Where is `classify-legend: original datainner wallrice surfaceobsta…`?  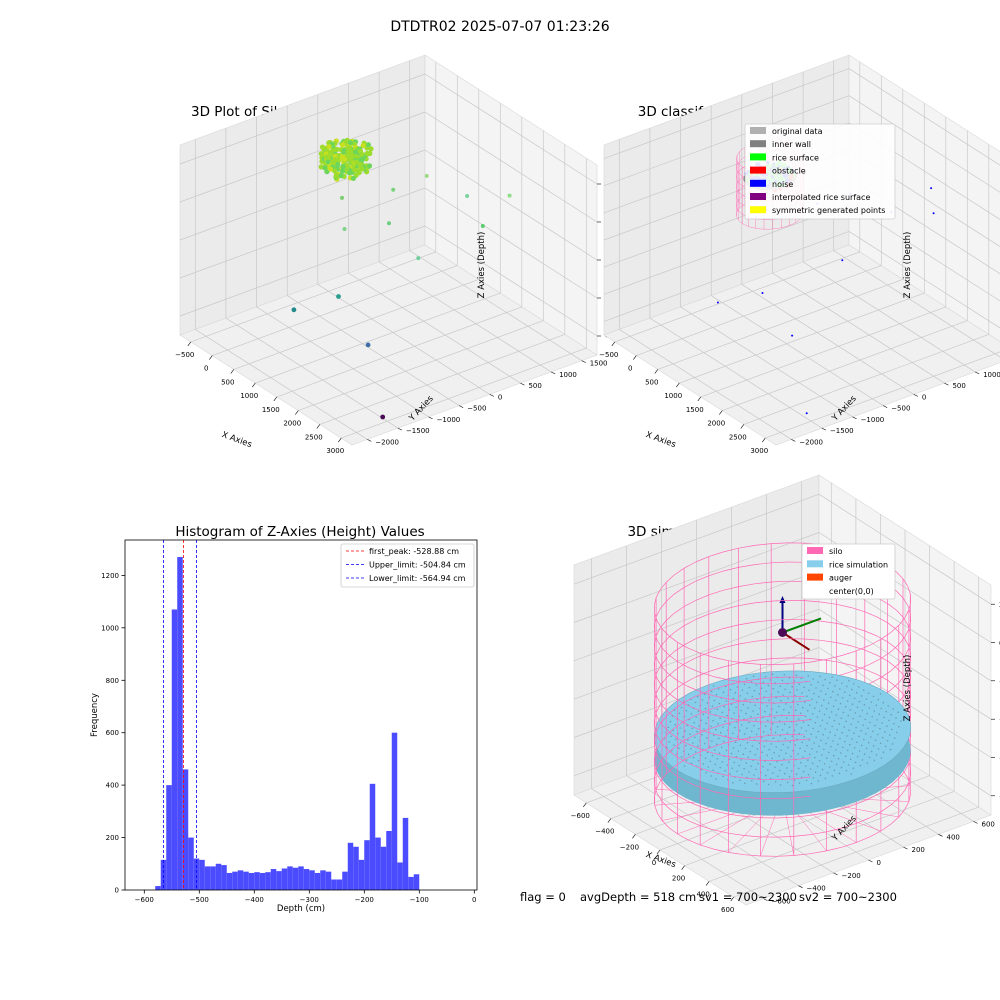 classify-legend: original datainner wallrice surfaceobsta… is located at coordinates (820, 171).